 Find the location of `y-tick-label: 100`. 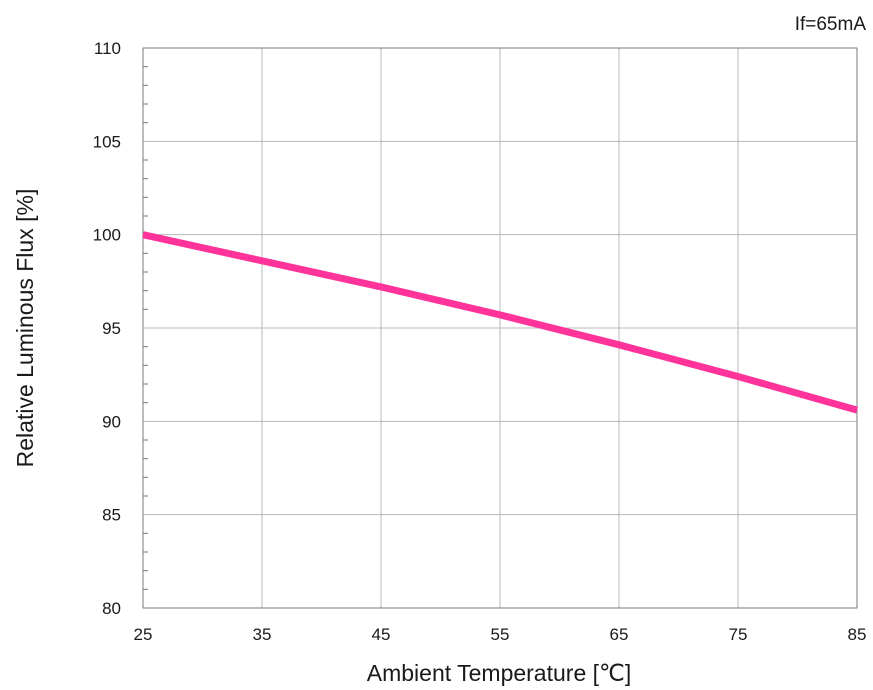

y-tick-label: 100 is located at coordinates (107, 235).